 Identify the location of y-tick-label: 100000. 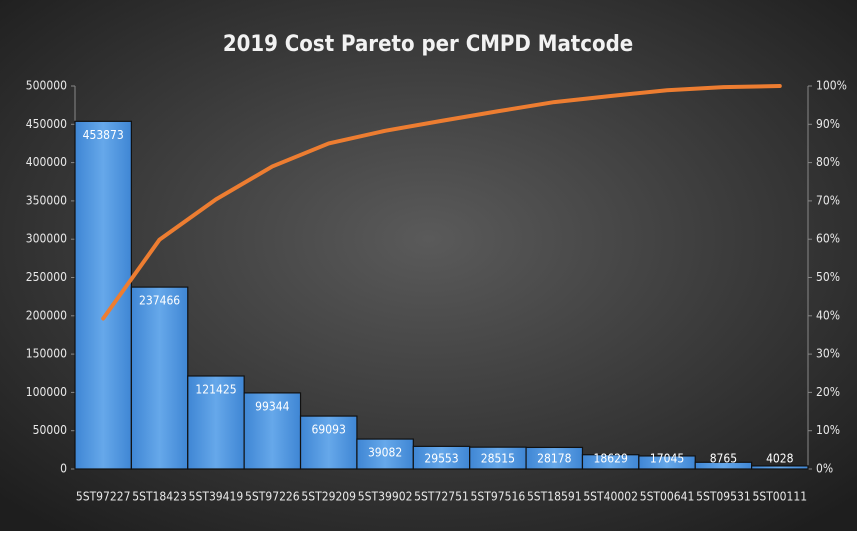
(46, 392).